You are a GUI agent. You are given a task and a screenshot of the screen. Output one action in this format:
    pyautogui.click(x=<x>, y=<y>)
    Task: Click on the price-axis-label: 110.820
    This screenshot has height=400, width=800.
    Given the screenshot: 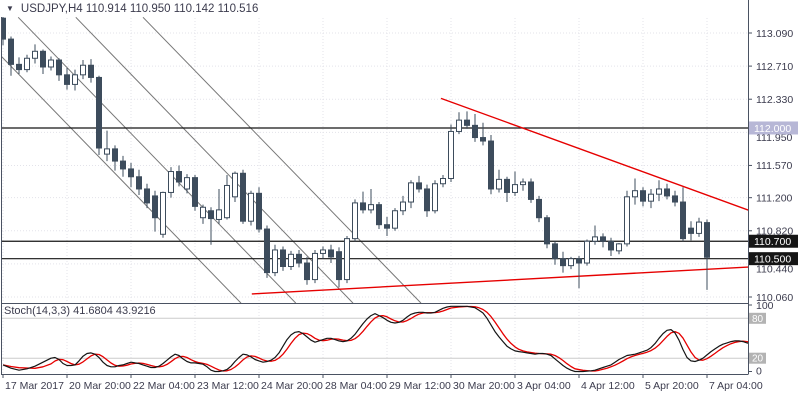 What is the action you would take?
    pyautogui.click(x=774, y=232)
    